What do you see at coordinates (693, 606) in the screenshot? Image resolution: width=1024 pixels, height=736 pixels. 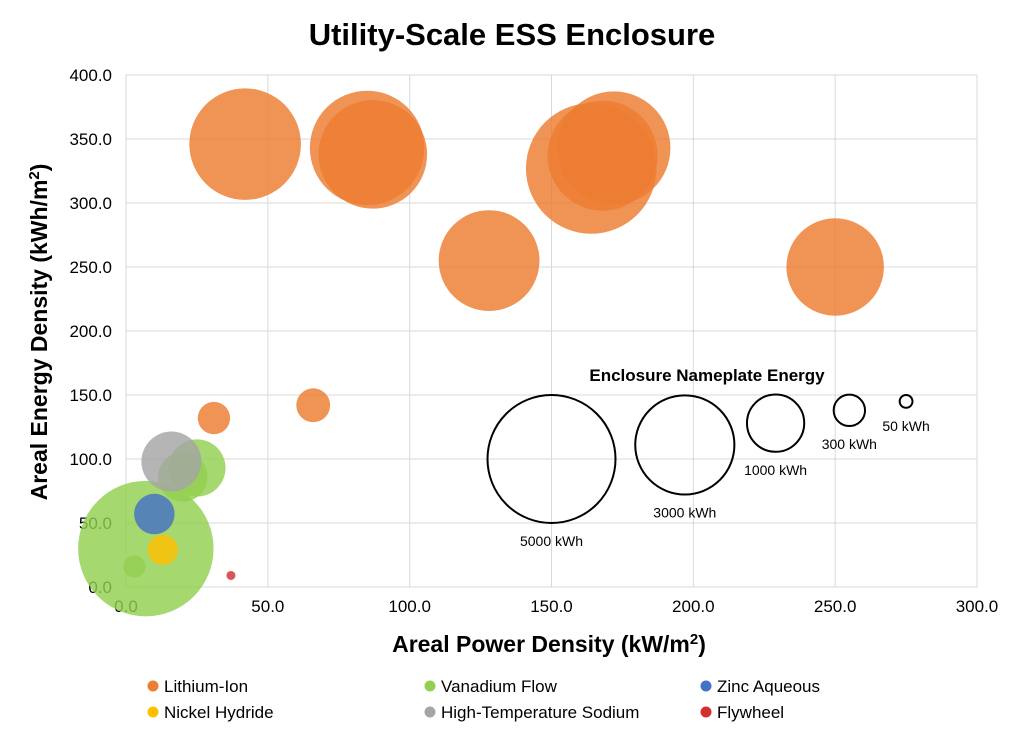 I see `x-tick-label: 200.0` at bounding box center [693, 606].